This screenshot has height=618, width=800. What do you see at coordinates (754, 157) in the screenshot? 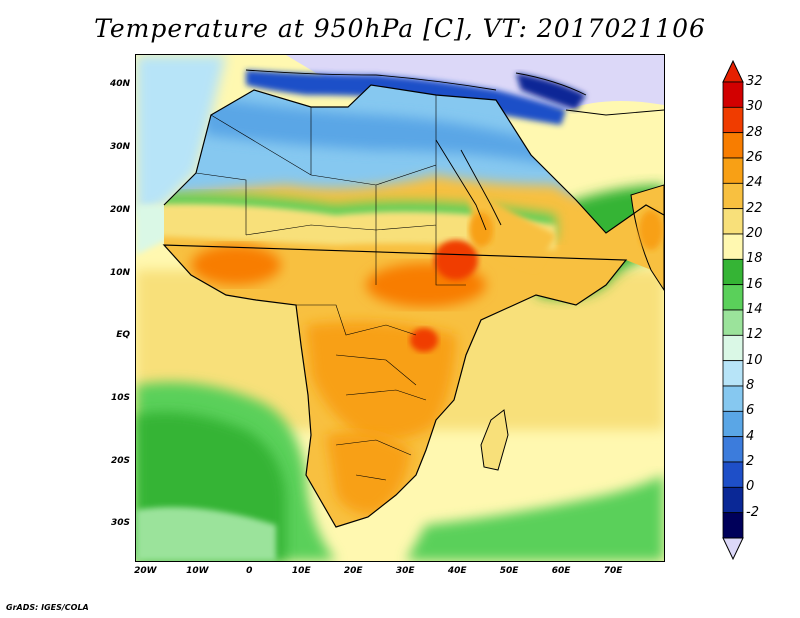
I see `colorbar-label-3: 26` at bounding box center [754, 157].